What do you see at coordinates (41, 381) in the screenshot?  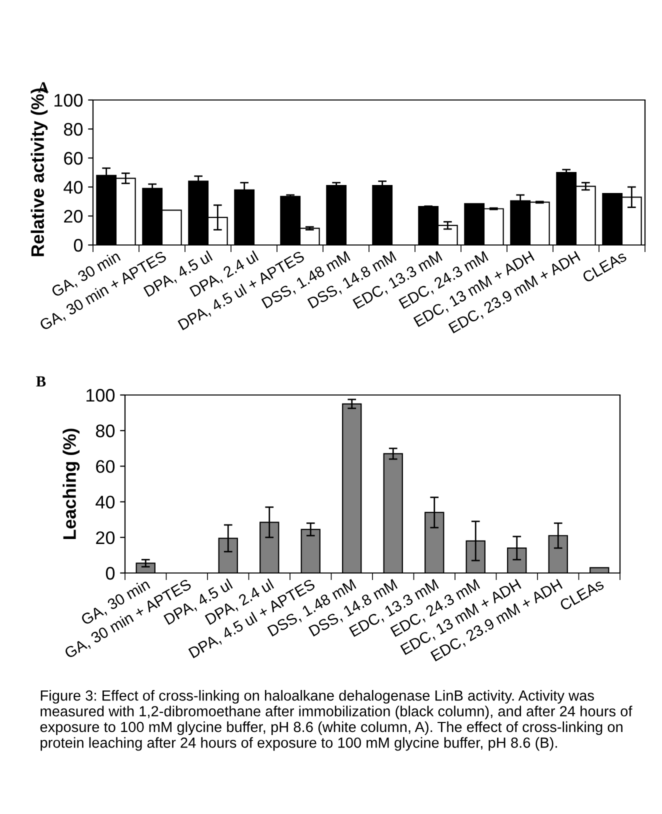 I see `chart-title: B` at bounding box center [41, 381].